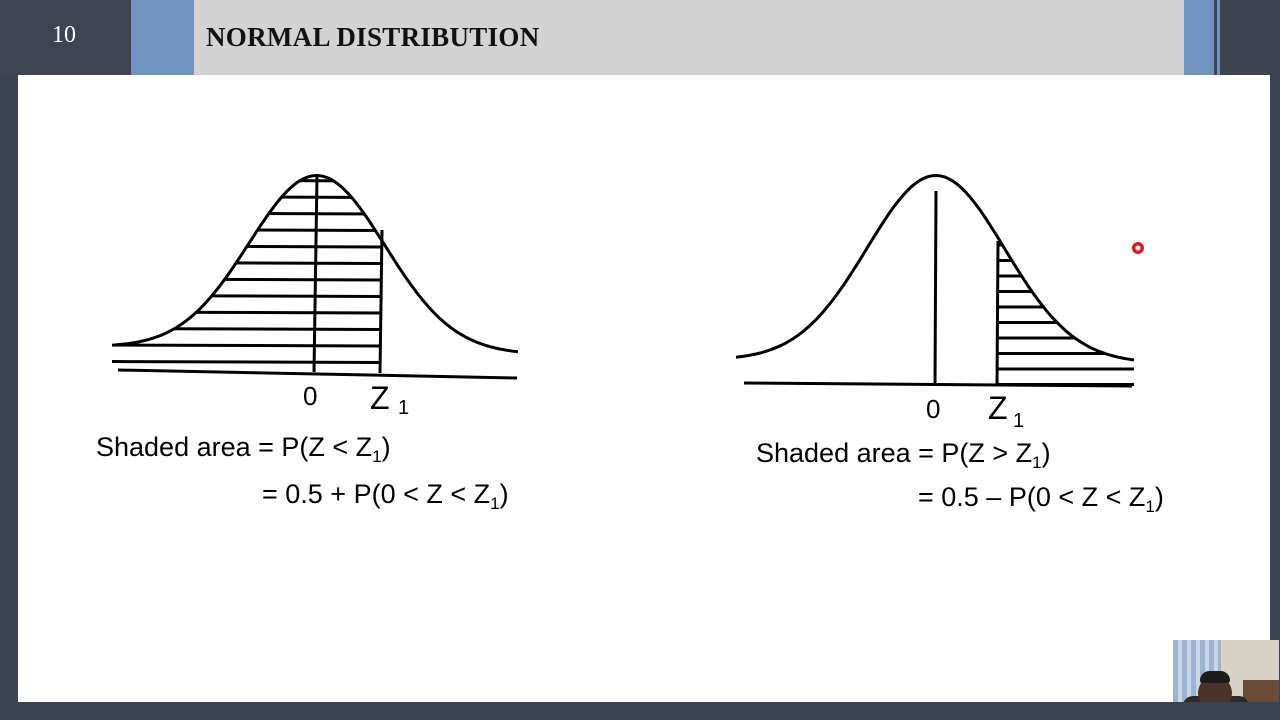  I want to click on right-formula-line-1: Shaded area = P(Z > Z1), so click(903, 455).